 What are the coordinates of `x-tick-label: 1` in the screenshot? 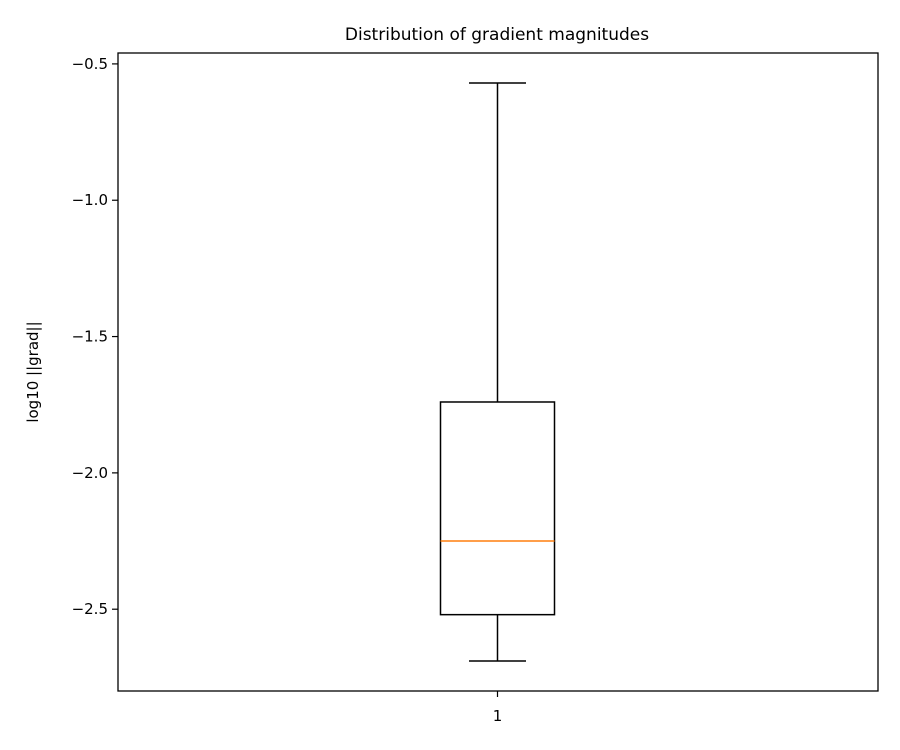 It's located at (498, 716).